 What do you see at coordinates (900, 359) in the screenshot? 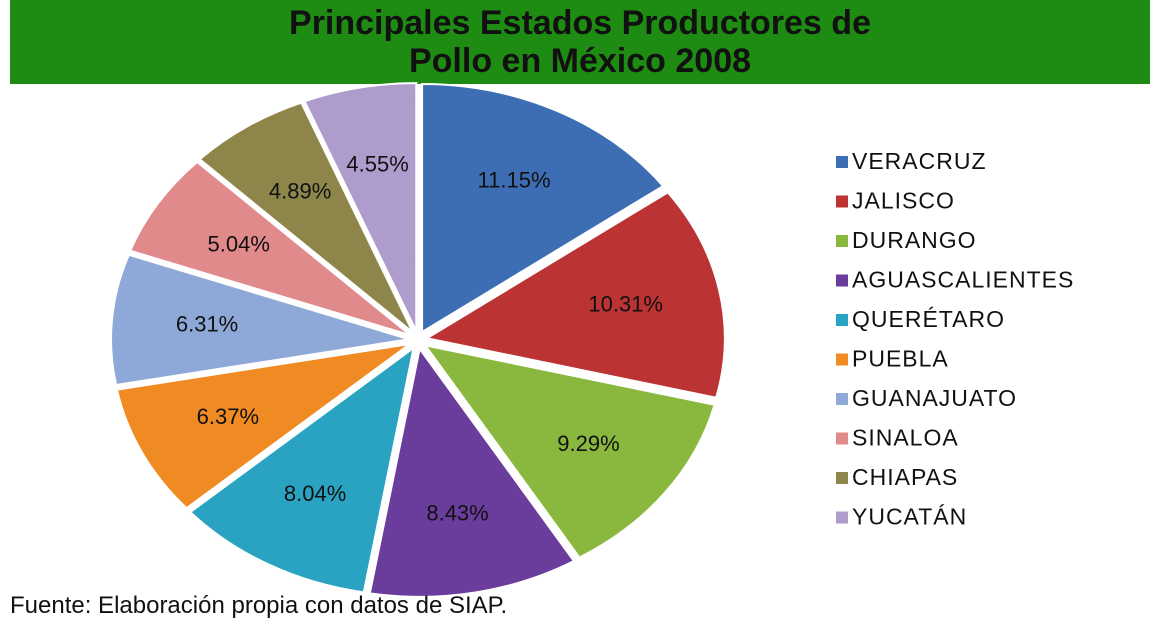
I see `legend-label: PUEBLA` at bounding box center [900, 359].